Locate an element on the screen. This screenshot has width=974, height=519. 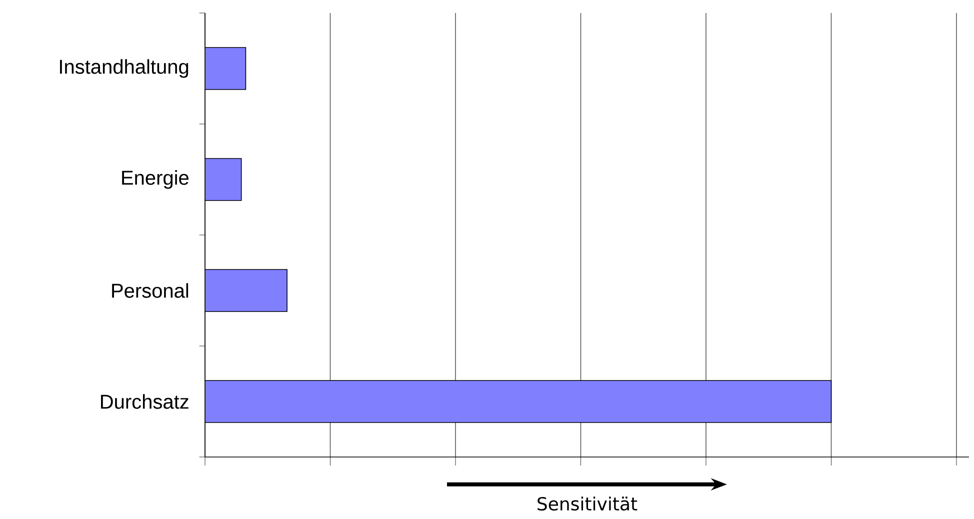
x-axis-title: Sensitivität is located at coordinates (588, 503).